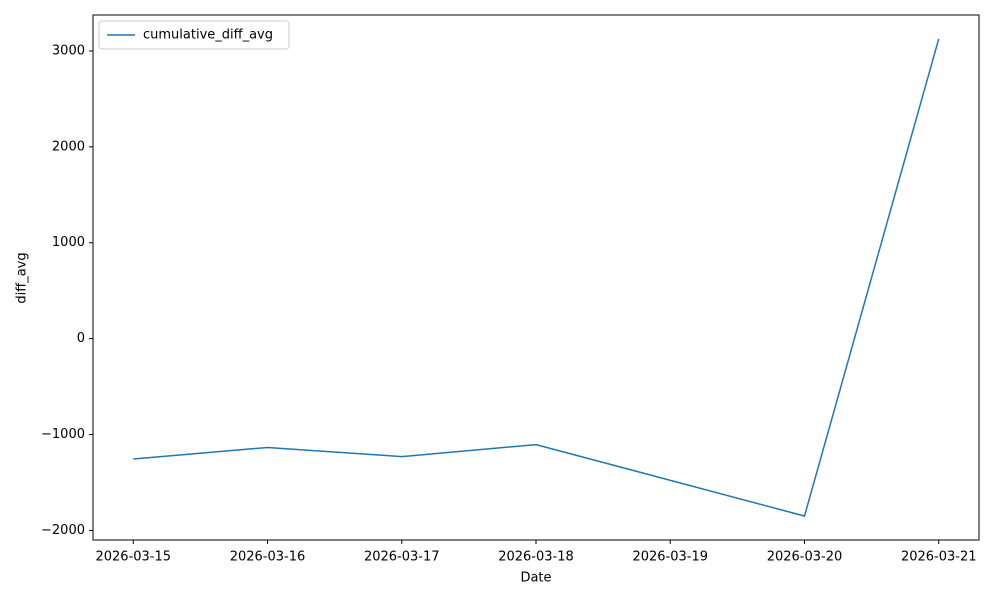 This screenshot has width=1000, height=600. What do you see at coordinates (536, 557) in the screenshot?
I see `x-tick-label: 2026-03-18` at bounding box center [536, 557].